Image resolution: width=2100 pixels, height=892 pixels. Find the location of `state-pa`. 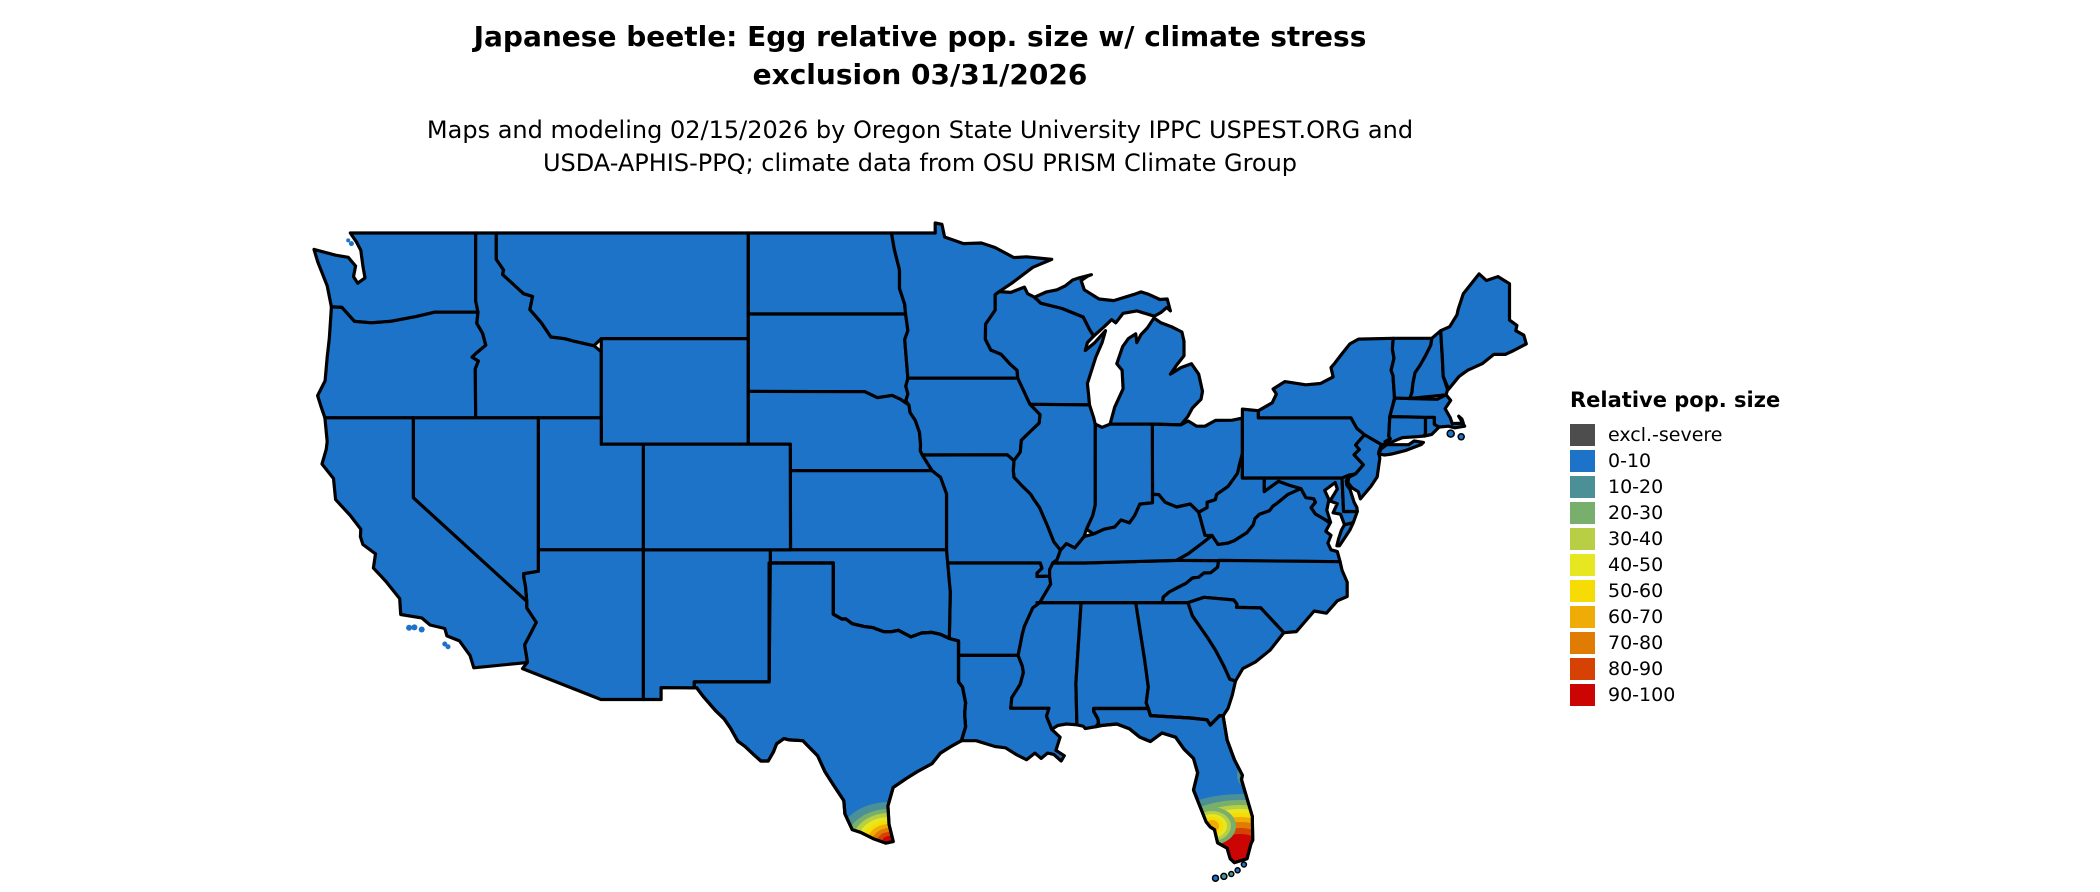

state-pa is located at coordinates (1303, 443).